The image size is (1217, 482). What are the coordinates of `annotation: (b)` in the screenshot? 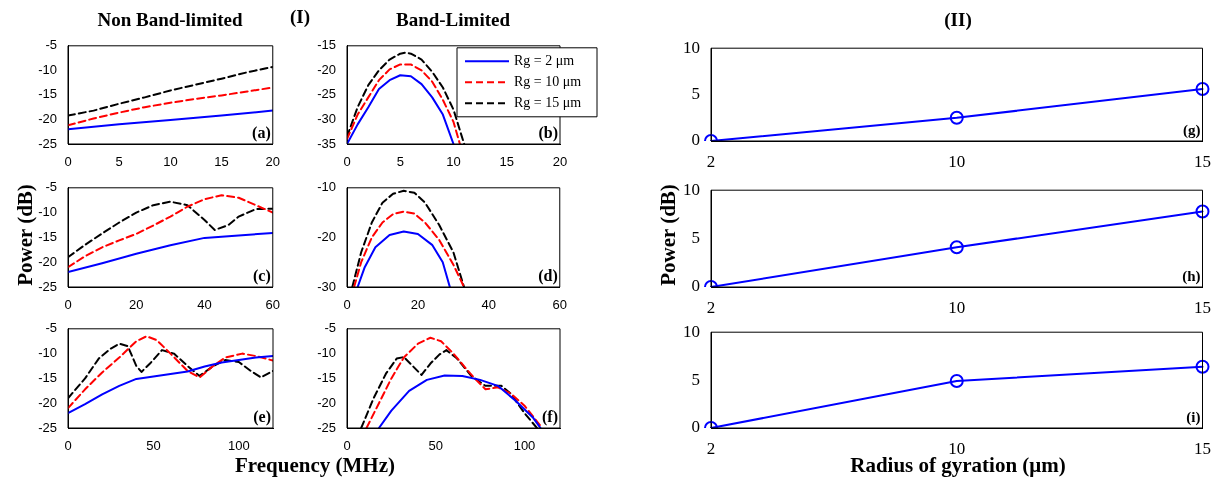 It's located at (548, 133).